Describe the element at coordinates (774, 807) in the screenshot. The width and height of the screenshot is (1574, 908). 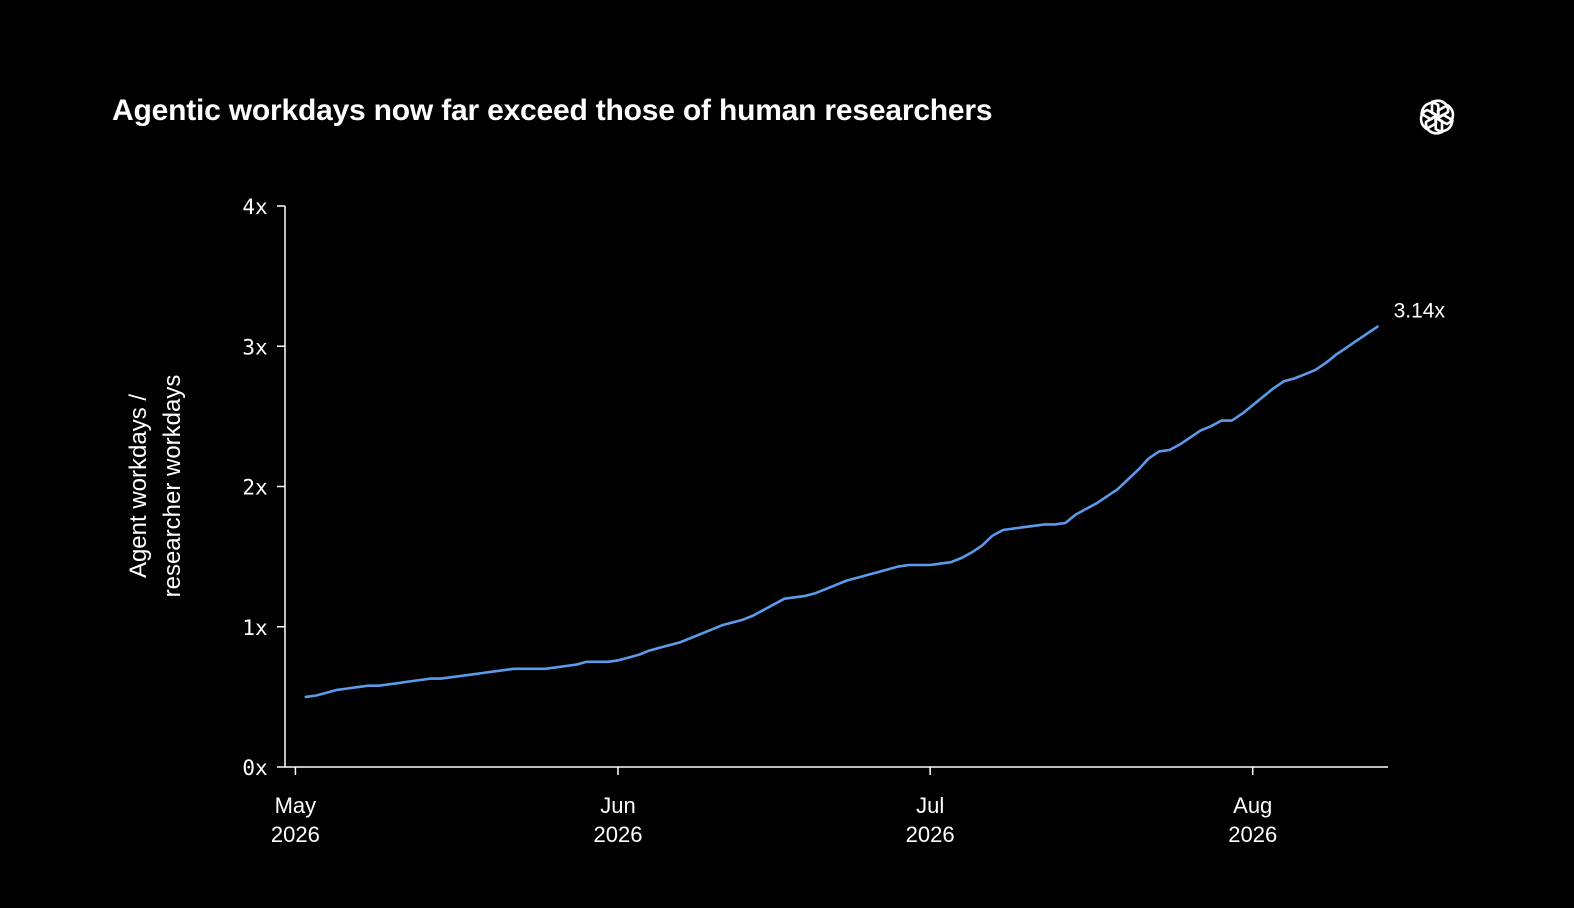
I see `x-ticks: May 2026 Jun 2026 Jul 2026 Aug 2026` at that location.